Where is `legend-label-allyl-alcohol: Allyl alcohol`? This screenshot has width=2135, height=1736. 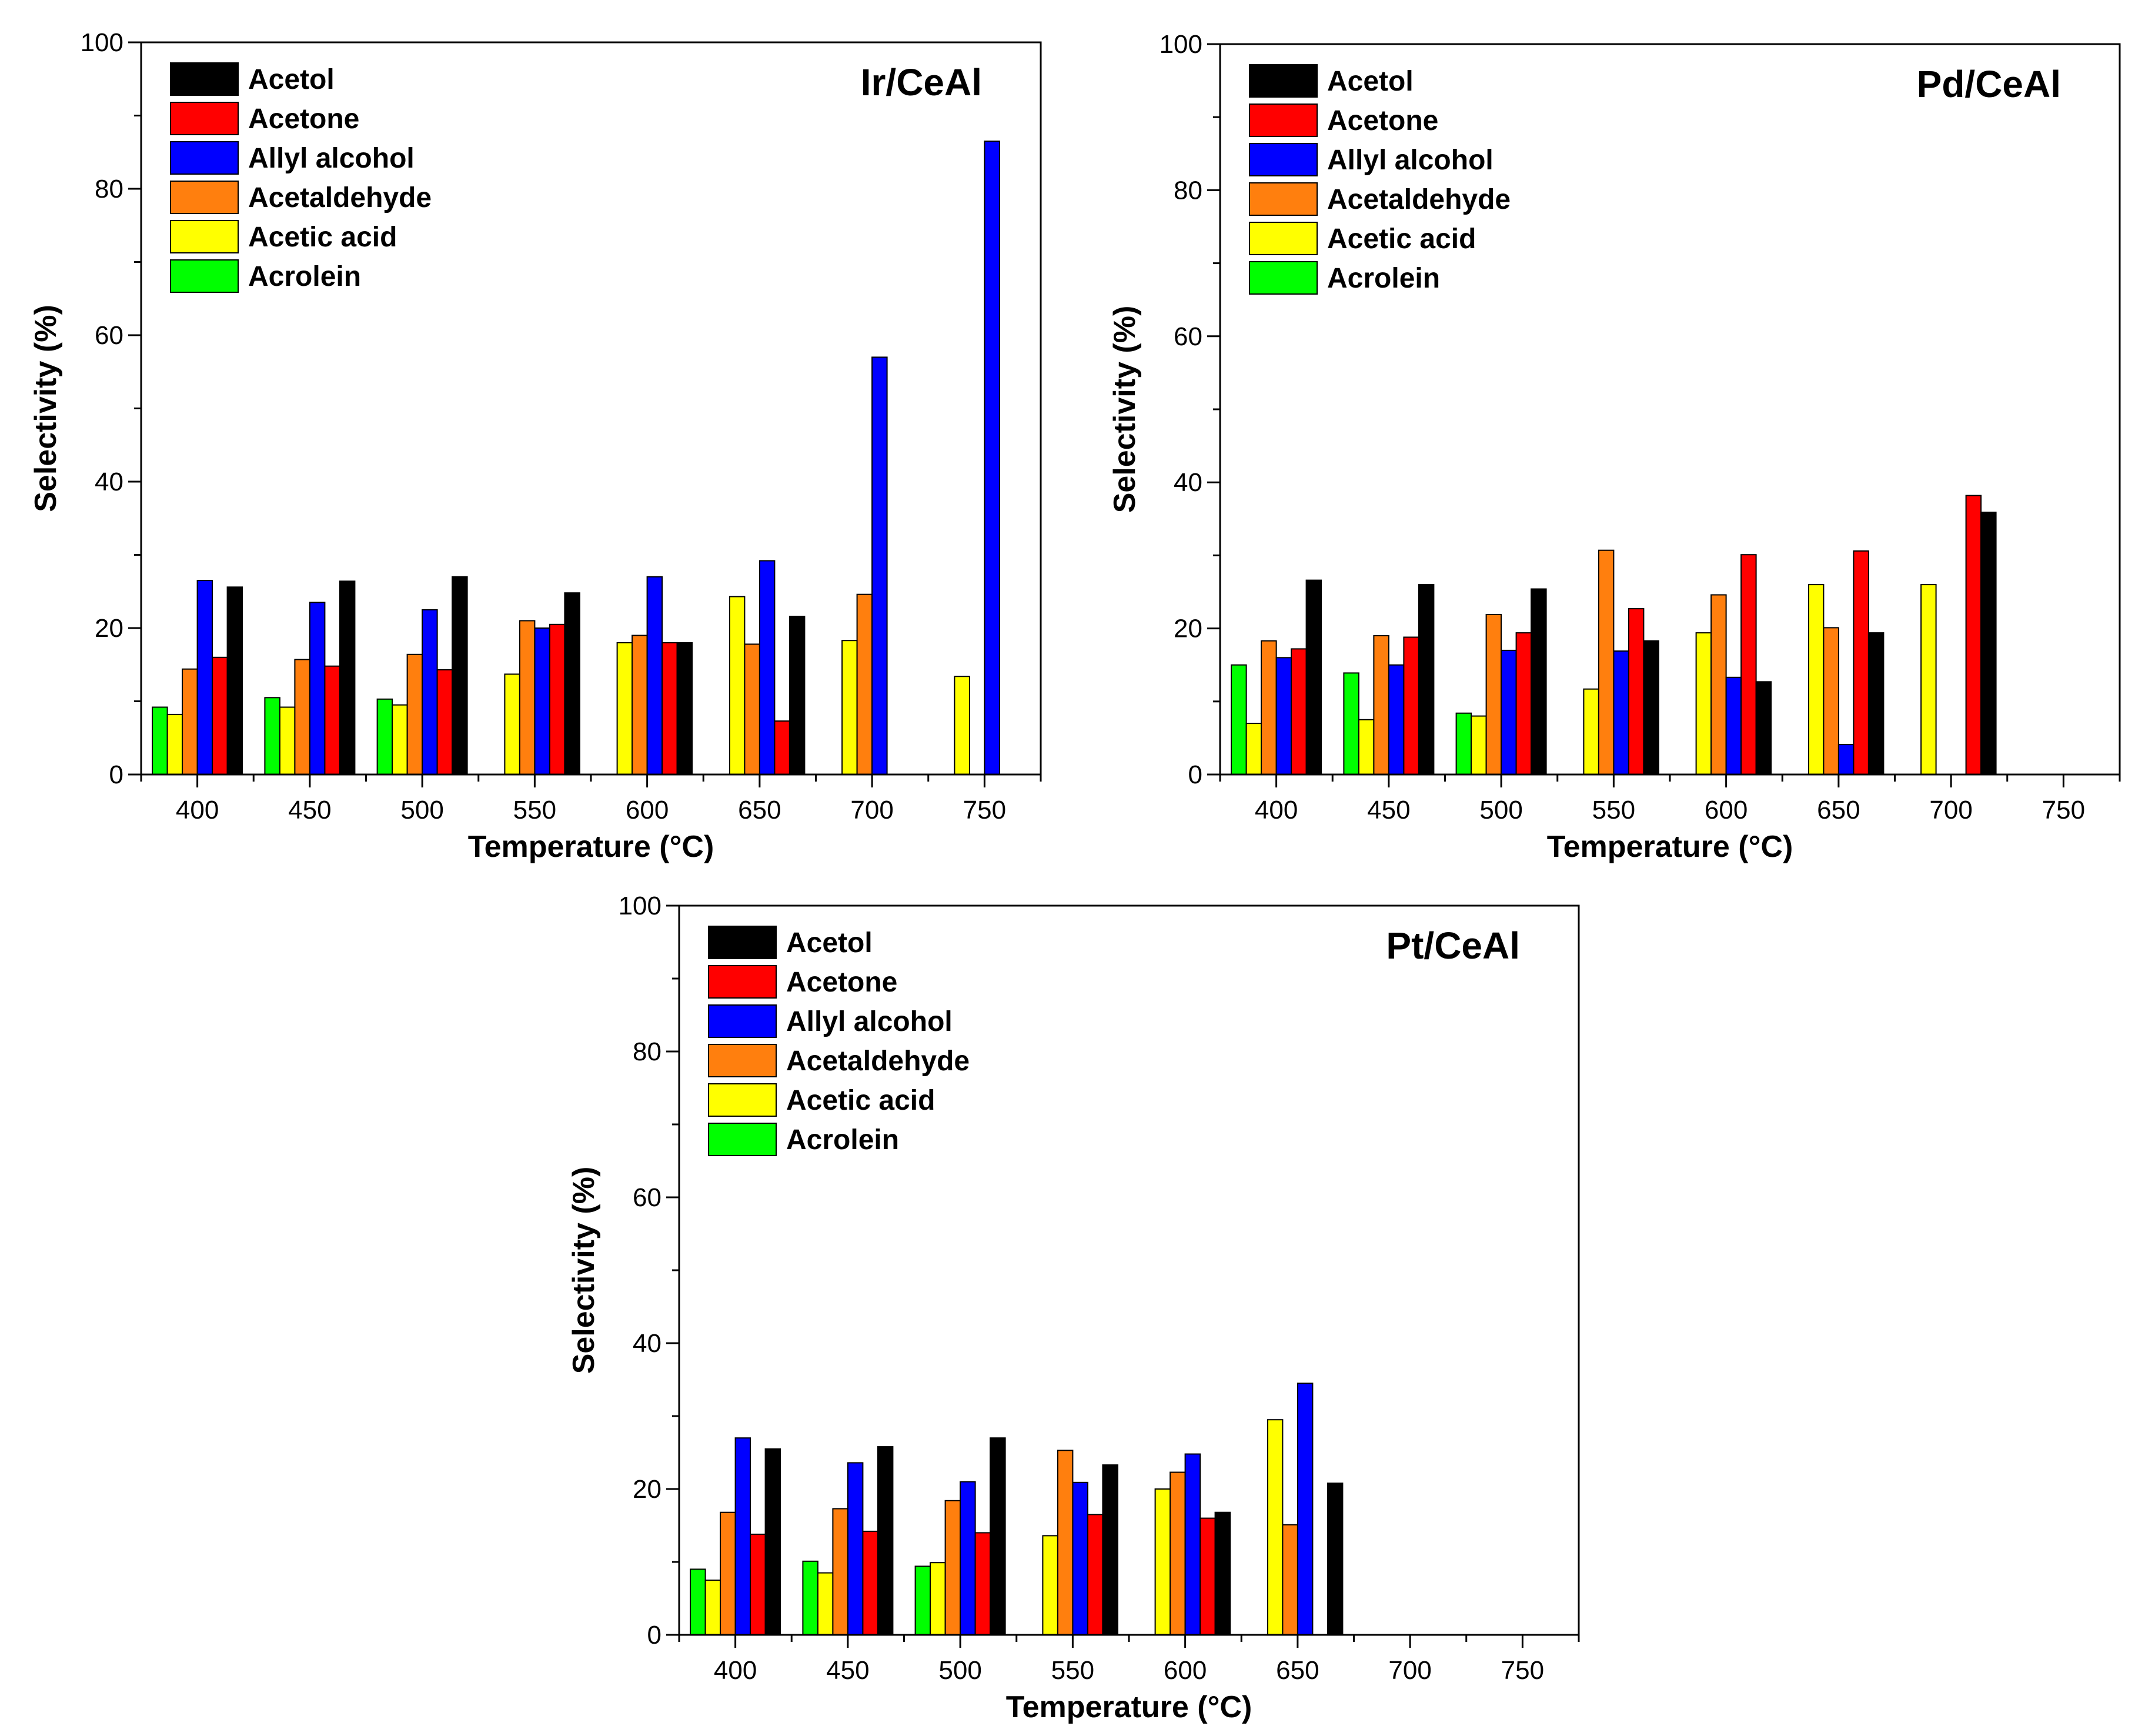 legend-label-allyl-alcohol: Allyl alcohol is located at coordinates (331, 158).